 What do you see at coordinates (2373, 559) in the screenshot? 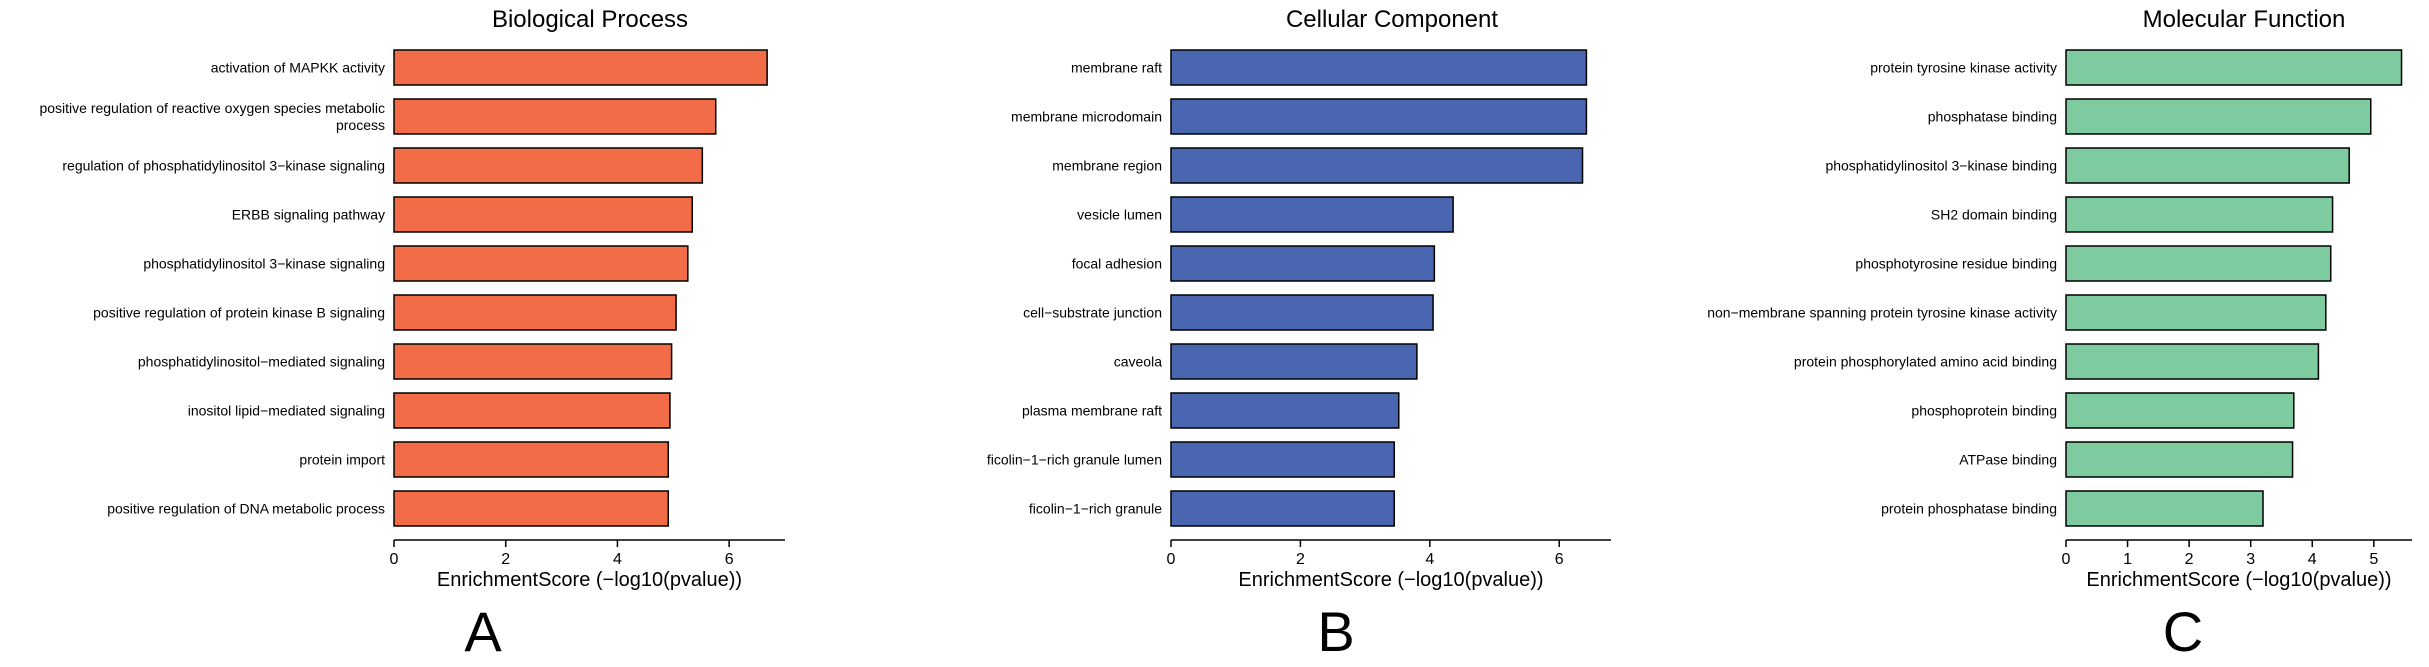
I see `x-tick-label: 5` at bounding box center [2373, 559].